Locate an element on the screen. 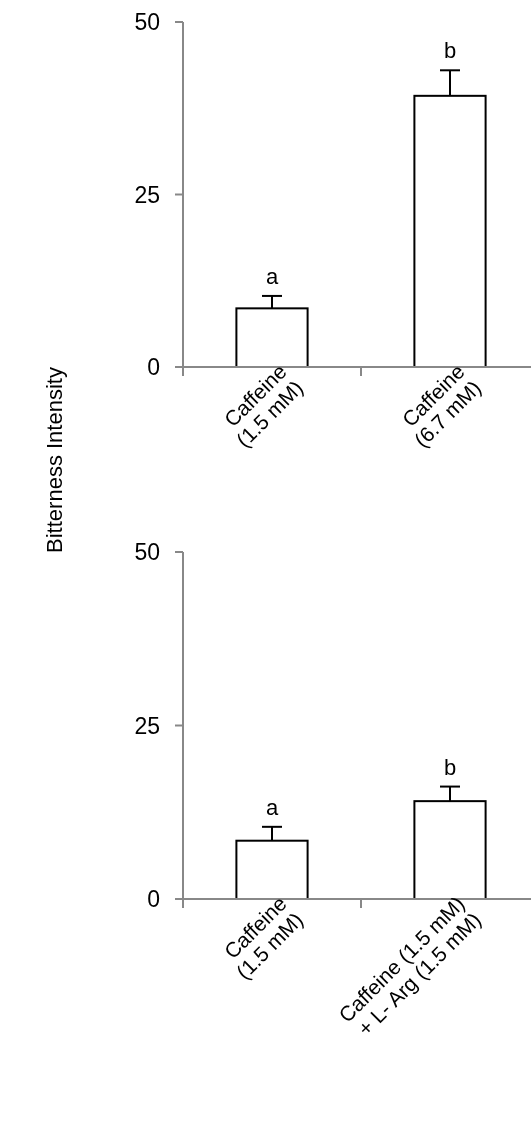 Image resolution: width=531 pixels, height=1135 pixels. y-axis-title: Bitterness Intensity is located at coordinates (54, 460).